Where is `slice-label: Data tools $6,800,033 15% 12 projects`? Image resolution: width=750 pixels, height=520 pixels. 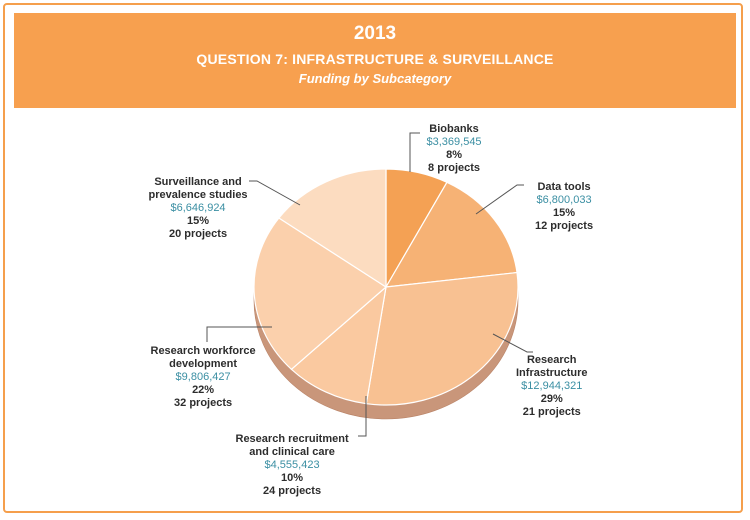
slice-label: Data tools $6,800,033 15% 12 projects is located at coordinates (564, 207).